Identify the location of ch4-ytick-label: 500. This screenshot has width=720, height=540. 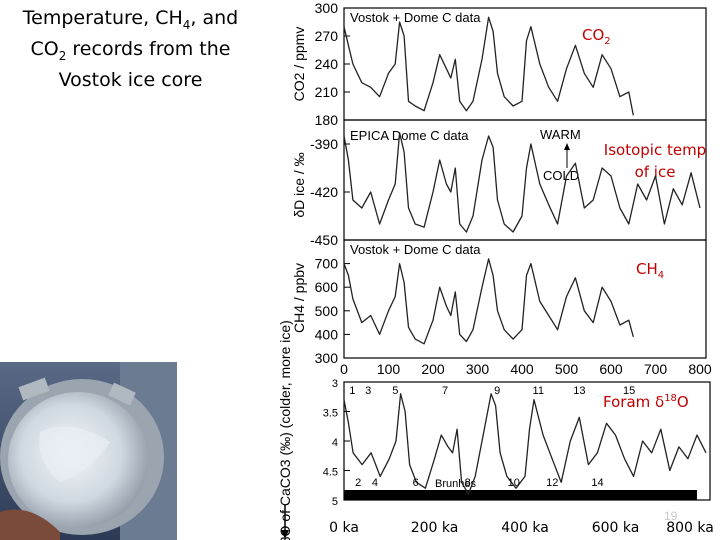
(327, 311).